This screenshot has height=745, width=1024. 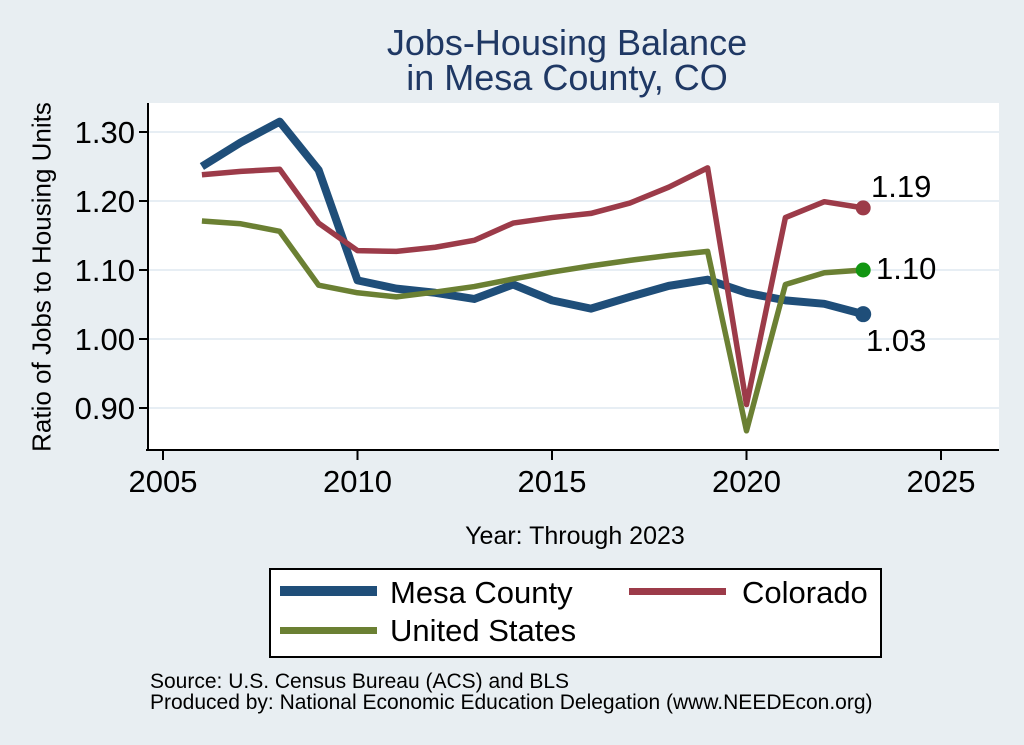 I want to click on x-tick-label: 2010, so click(x=357, y=481).